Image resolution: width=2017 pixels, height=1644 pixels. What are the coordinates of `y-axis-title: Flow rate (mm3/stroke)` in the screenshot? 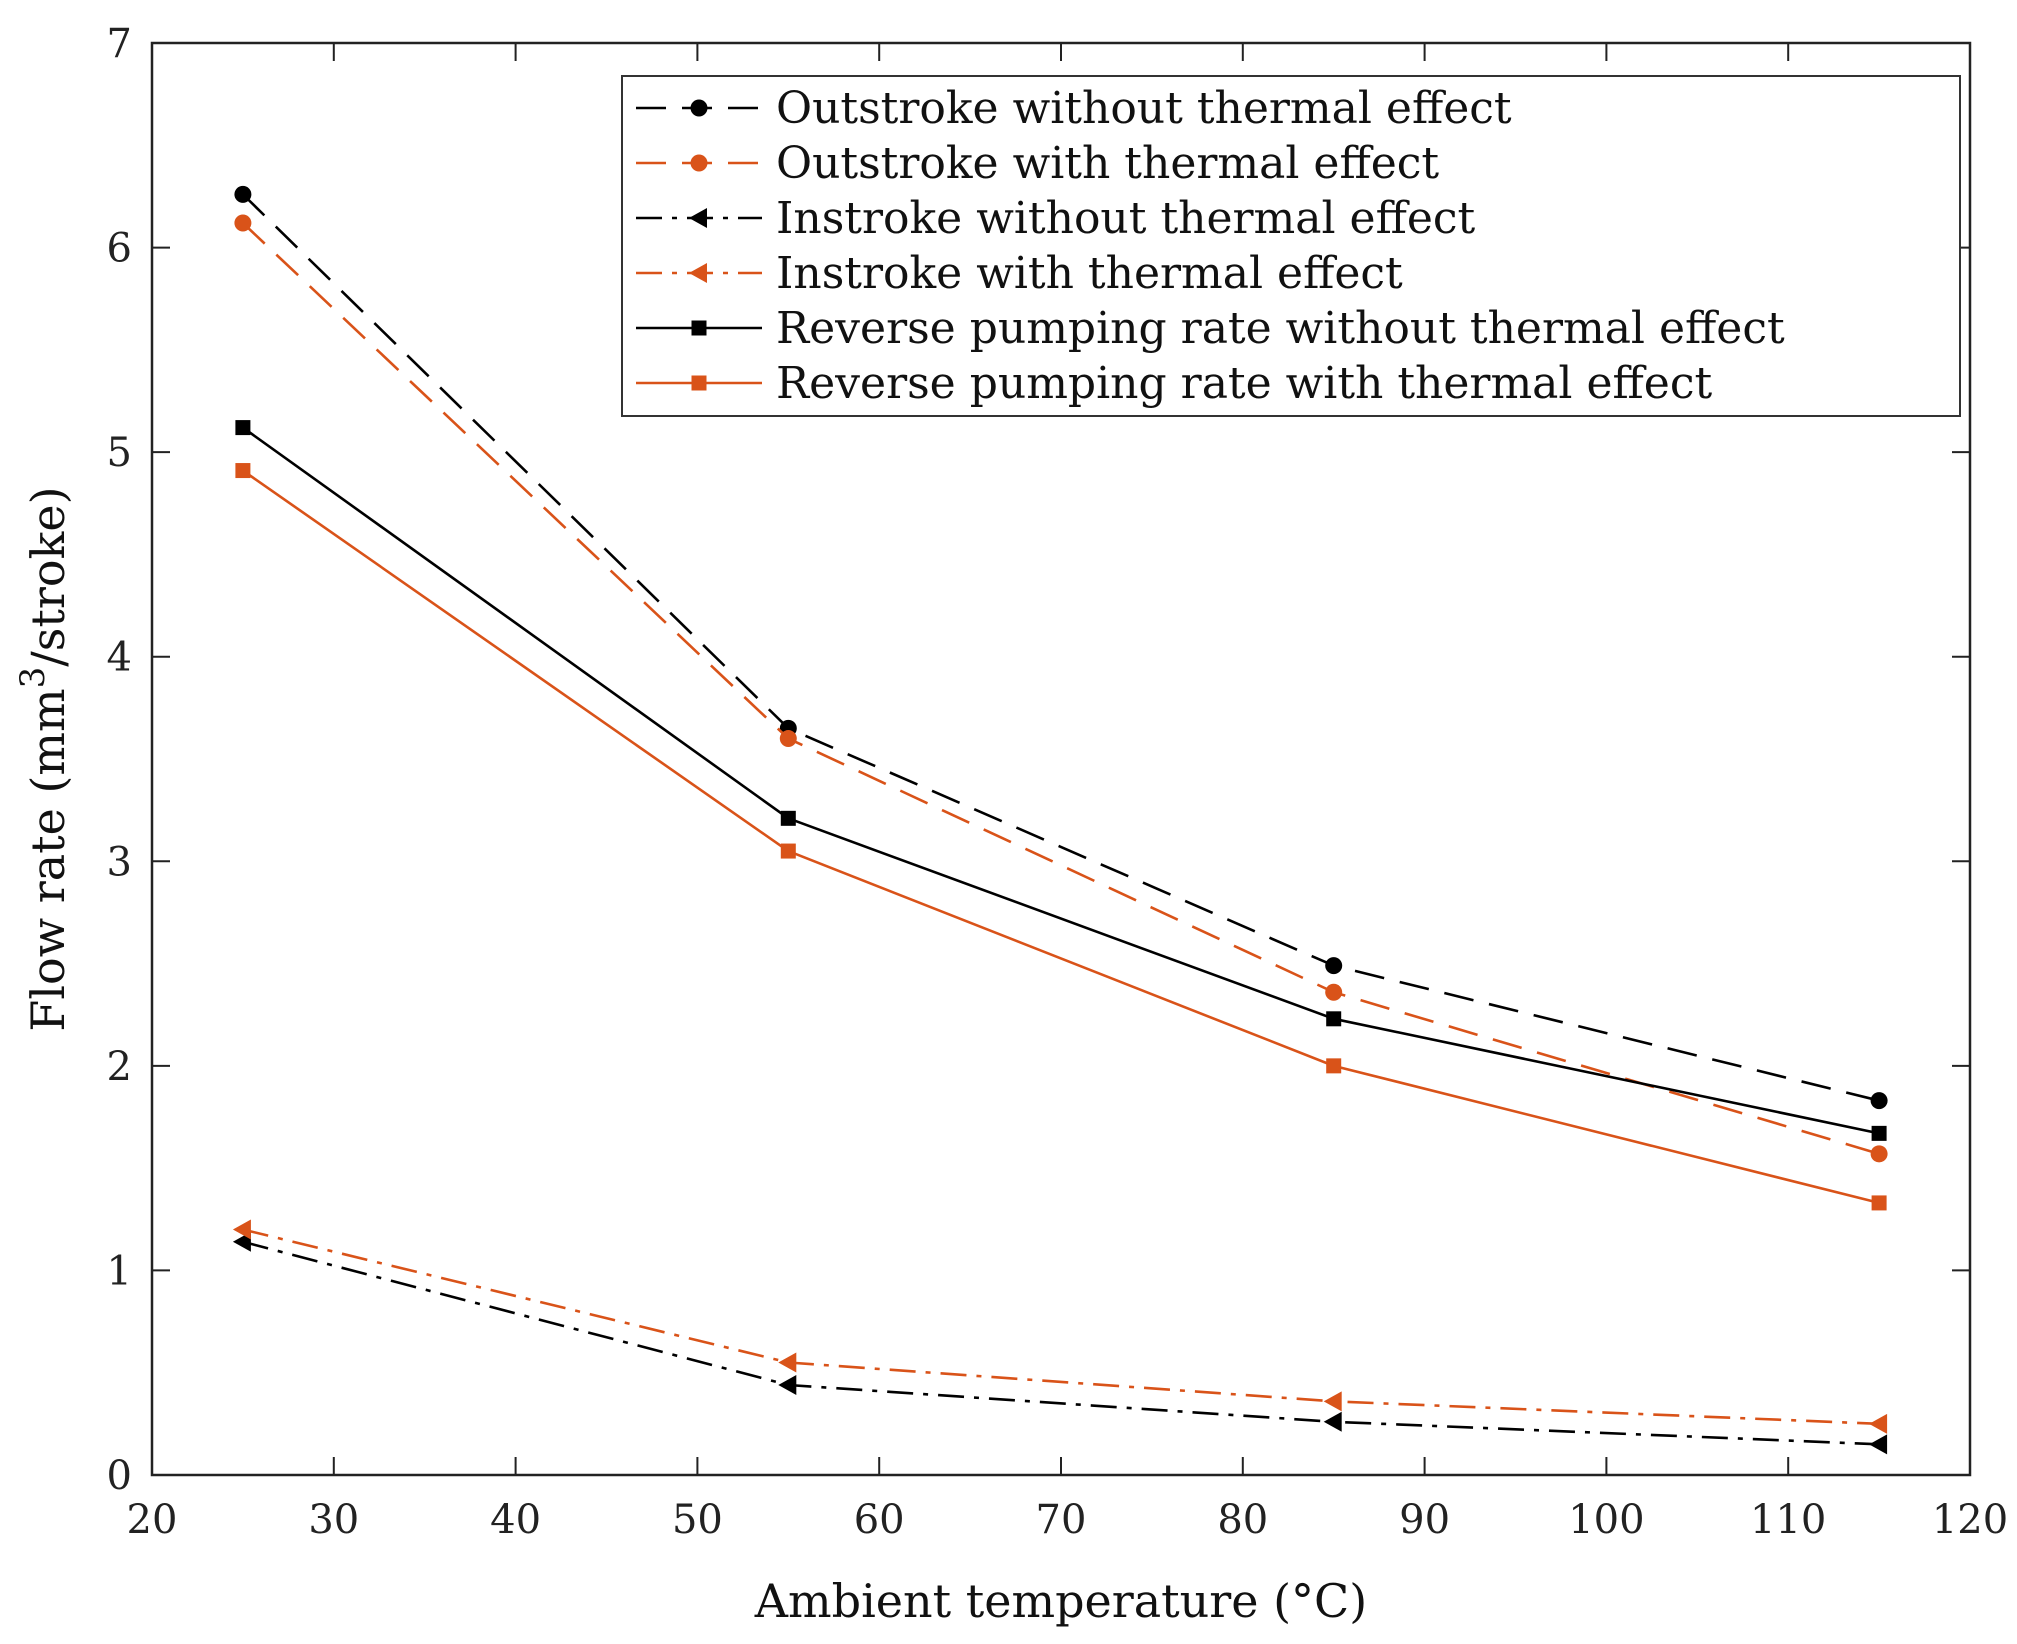 It's located at (44, 758).